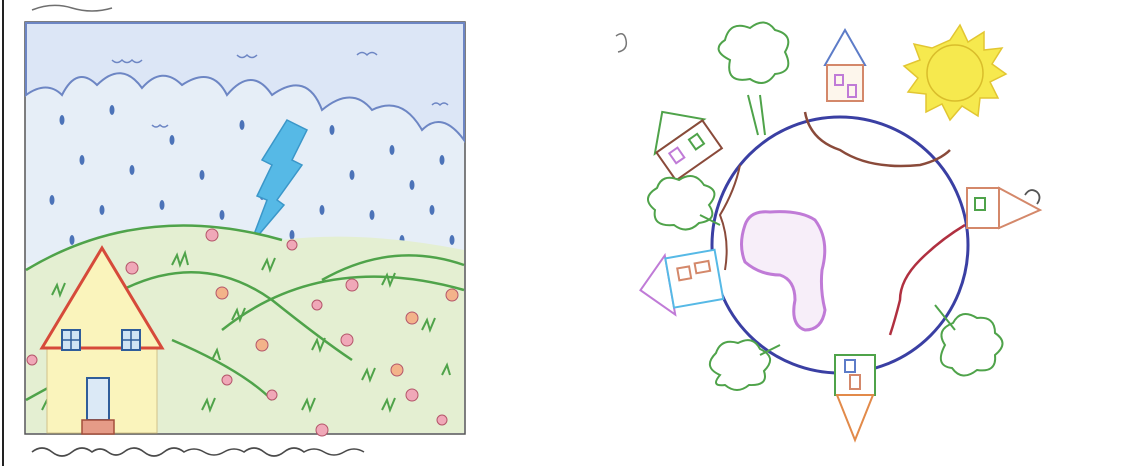 This screenshot has height=466, width=1135. What do you see at coordinates (688, 146) in the screenshot?
I see `house-upper-left` at bounding box center [688, 146].